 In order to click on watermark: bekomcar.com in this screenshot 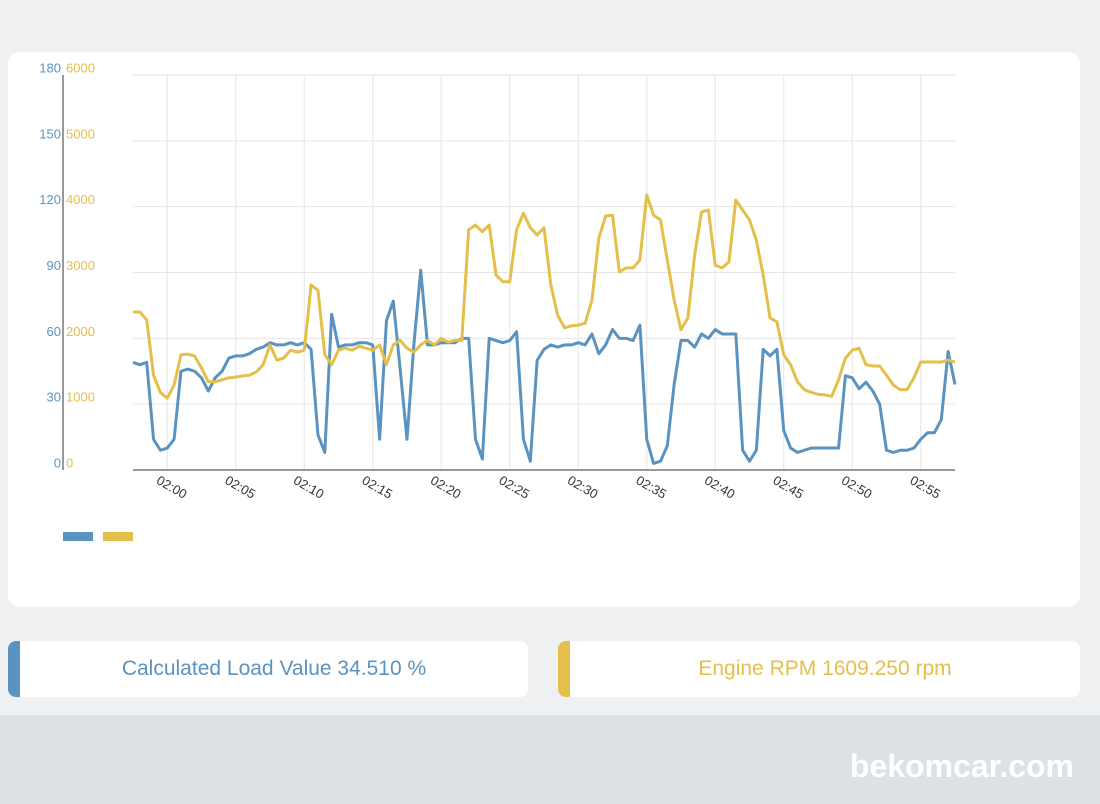, I will do `click(961, 766)`.